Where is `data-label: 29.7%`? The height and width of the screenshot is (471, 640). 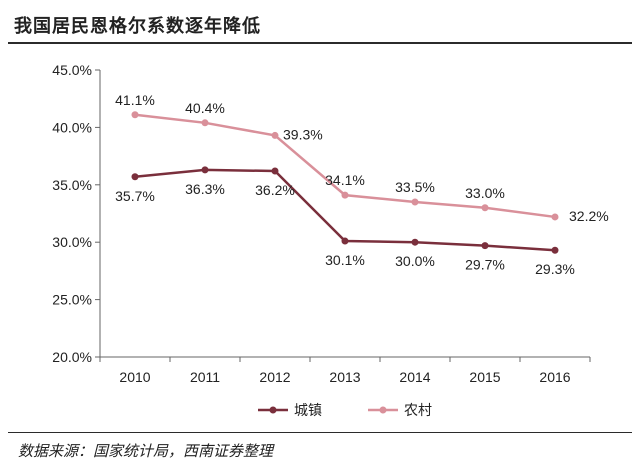
data-label: 29.7% is located at coordinates (485, 265).